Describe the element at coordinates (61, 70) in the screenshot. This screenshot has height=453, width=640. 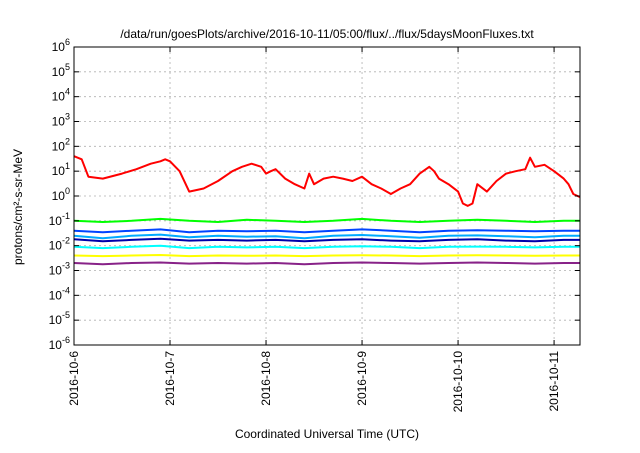
I see `y-tick-label: 10⁵` at that location.